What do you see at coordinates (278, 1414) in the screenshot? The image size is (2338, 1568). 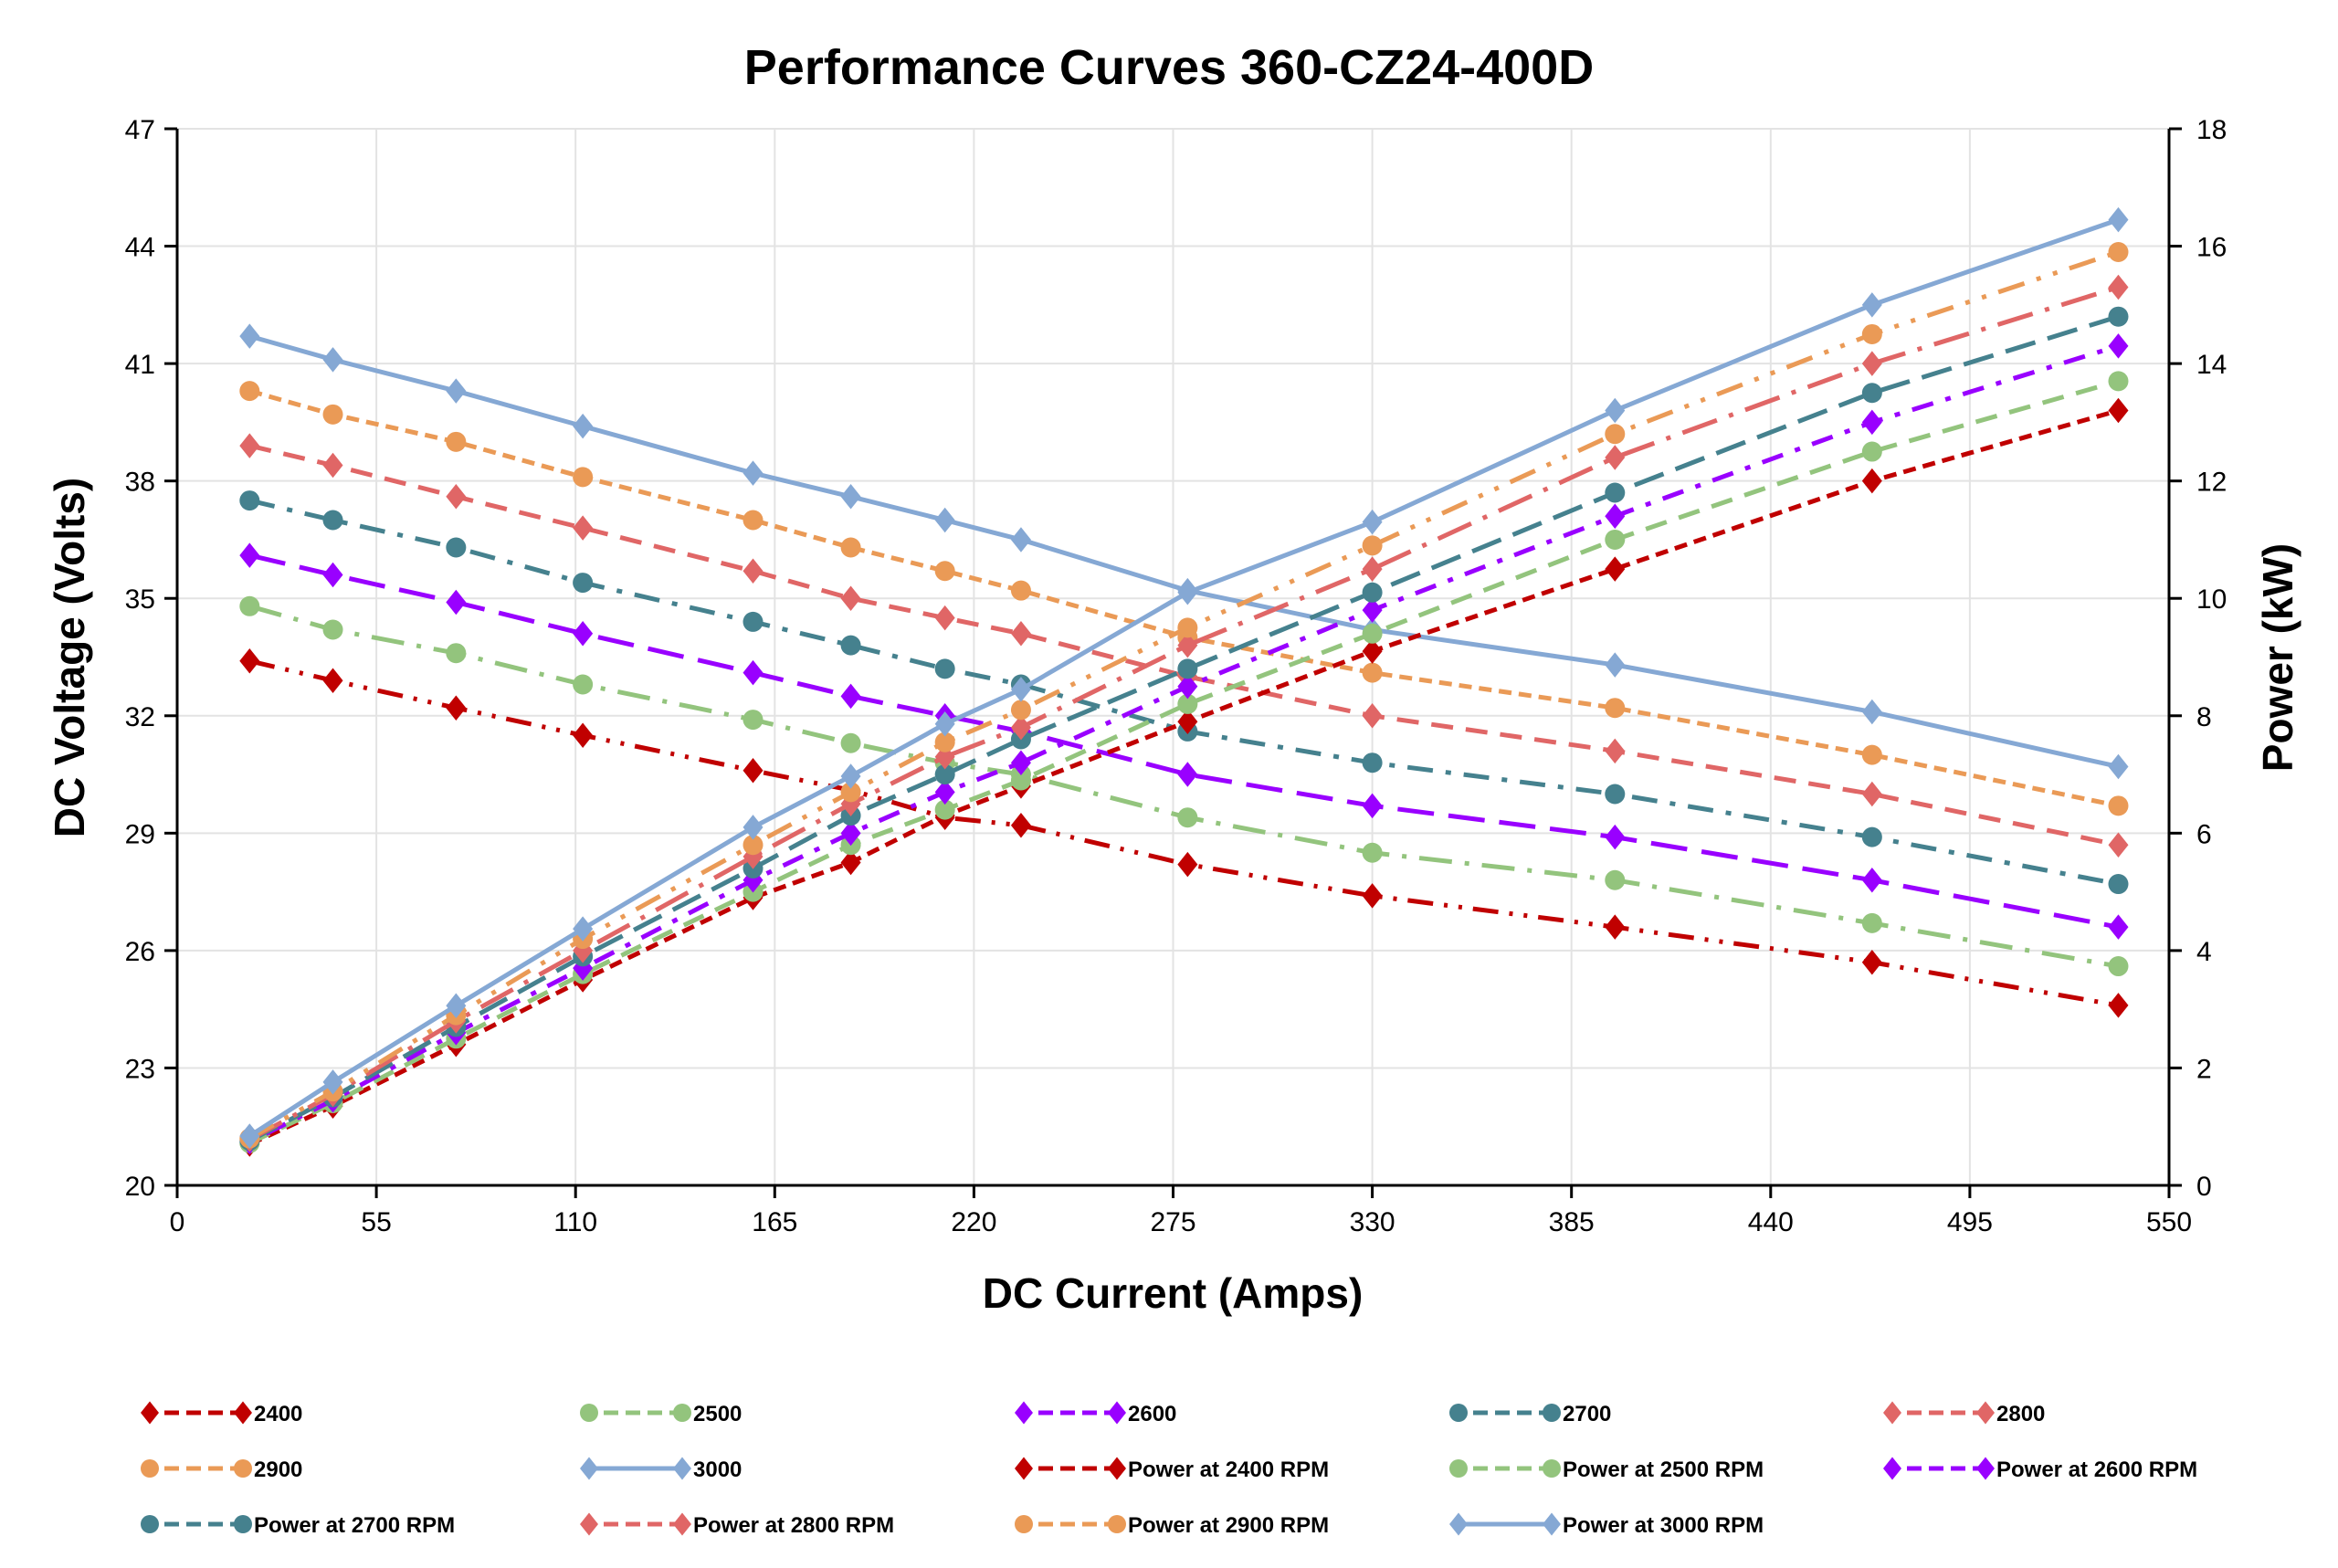 I see `legend-label: 2400` at bounding box center [278, 1414].